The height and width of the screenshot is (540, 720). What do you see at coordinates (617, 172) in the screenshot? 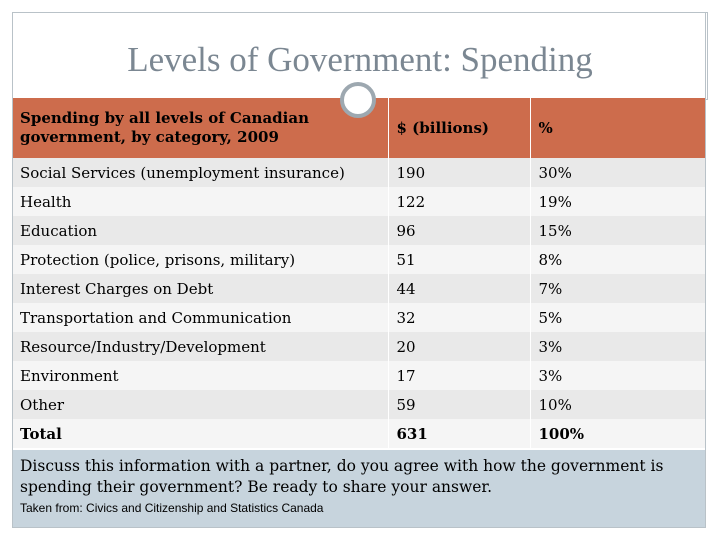
I see `row-percent: 30%` at bounding box center [617, 172].